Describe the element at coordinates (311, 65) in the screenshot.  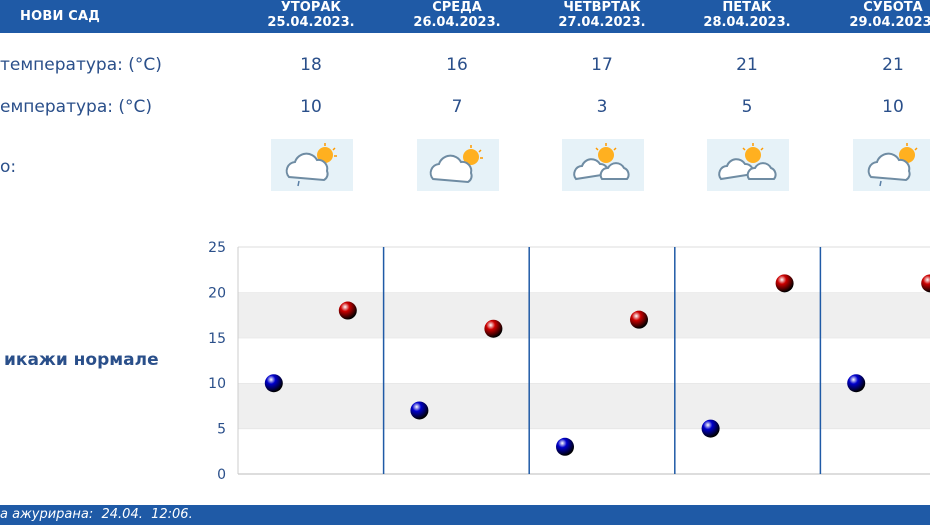
I see `max-temp-value: 18` at that location.